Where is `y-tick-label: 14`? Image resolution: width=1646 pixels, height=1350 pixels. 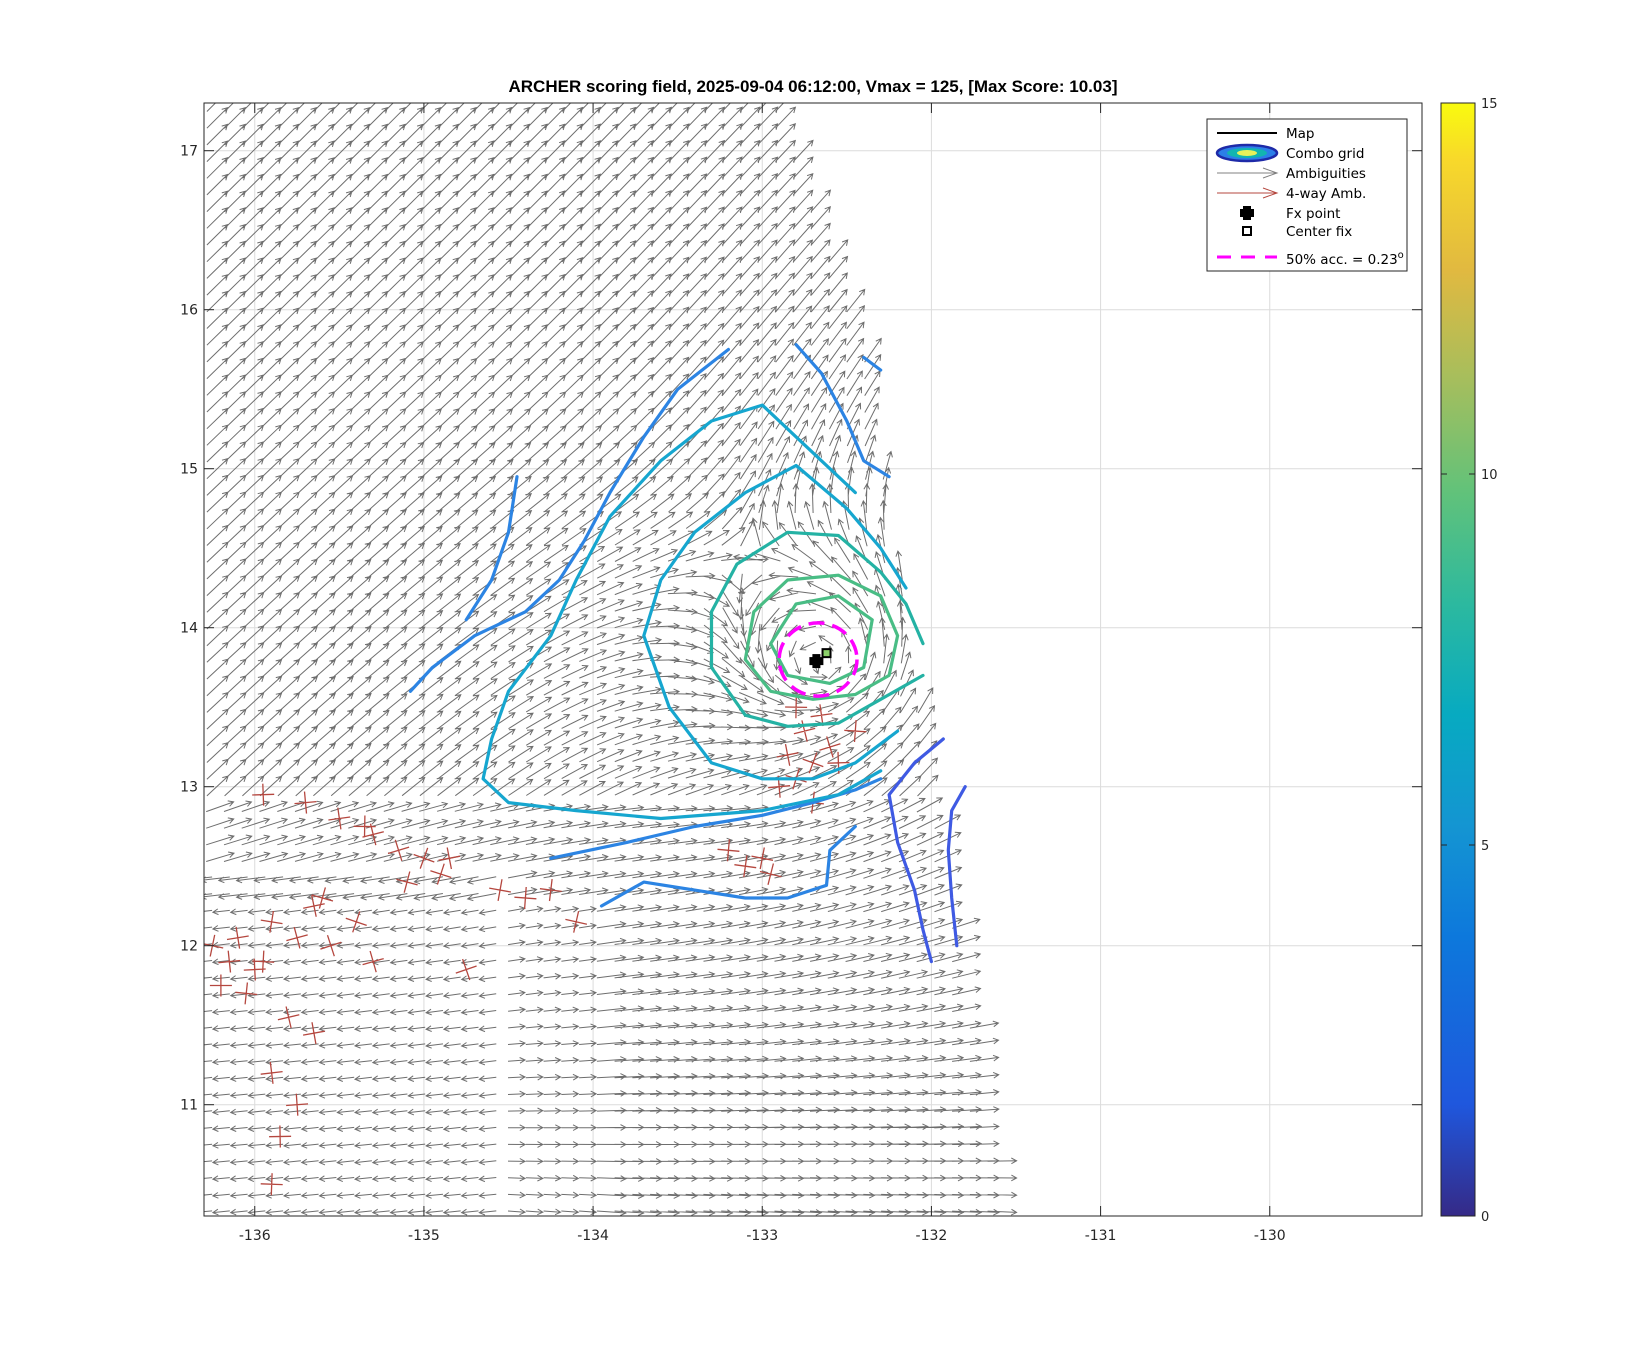
y-tick-label: 14 is located at coordinates (189, 629).